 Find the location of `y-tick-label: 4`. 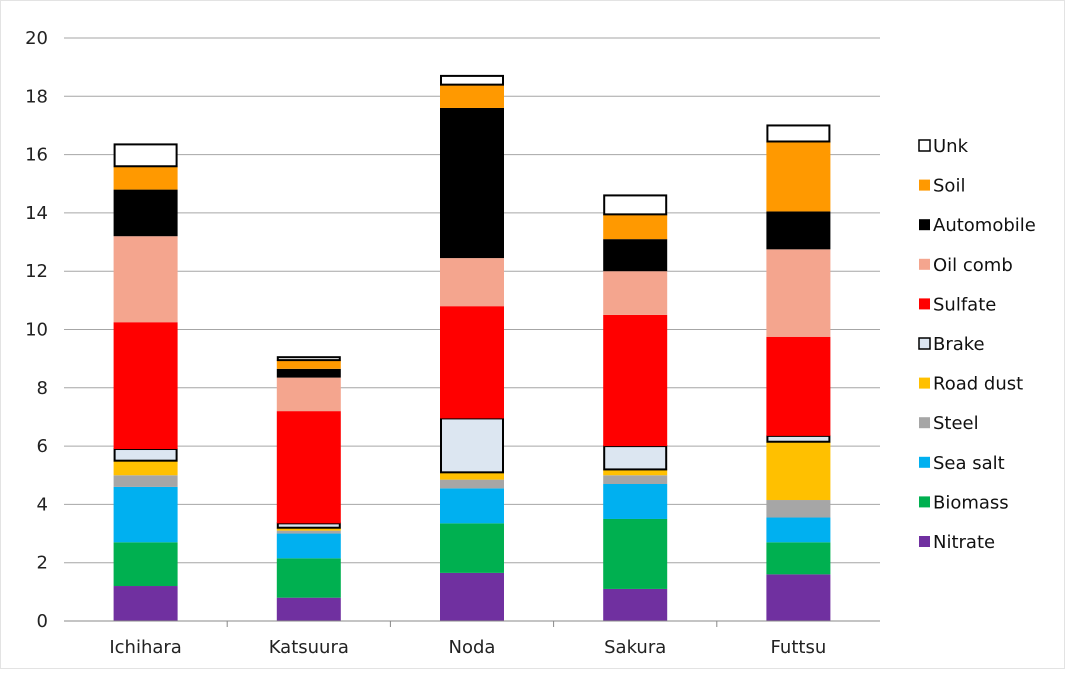

y-tick-label: 4 is located at coordinates (42, 504).